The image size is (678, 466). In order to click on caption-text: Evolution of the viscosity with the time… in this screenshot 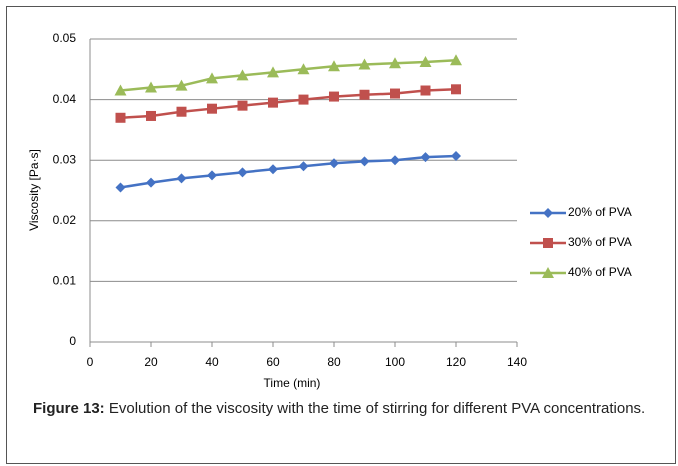, I will do `click(377, 408)`.